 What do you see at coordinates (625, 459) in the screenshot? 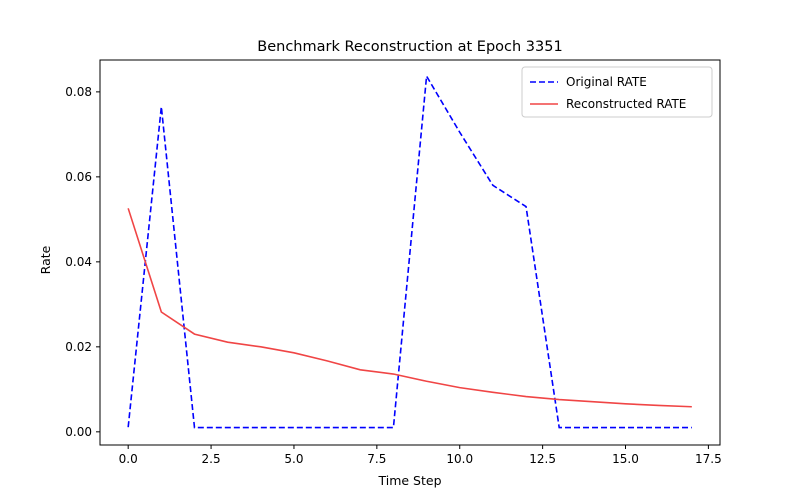
I see `x-tick-label: 15.0` at bounding box center [625, 459].